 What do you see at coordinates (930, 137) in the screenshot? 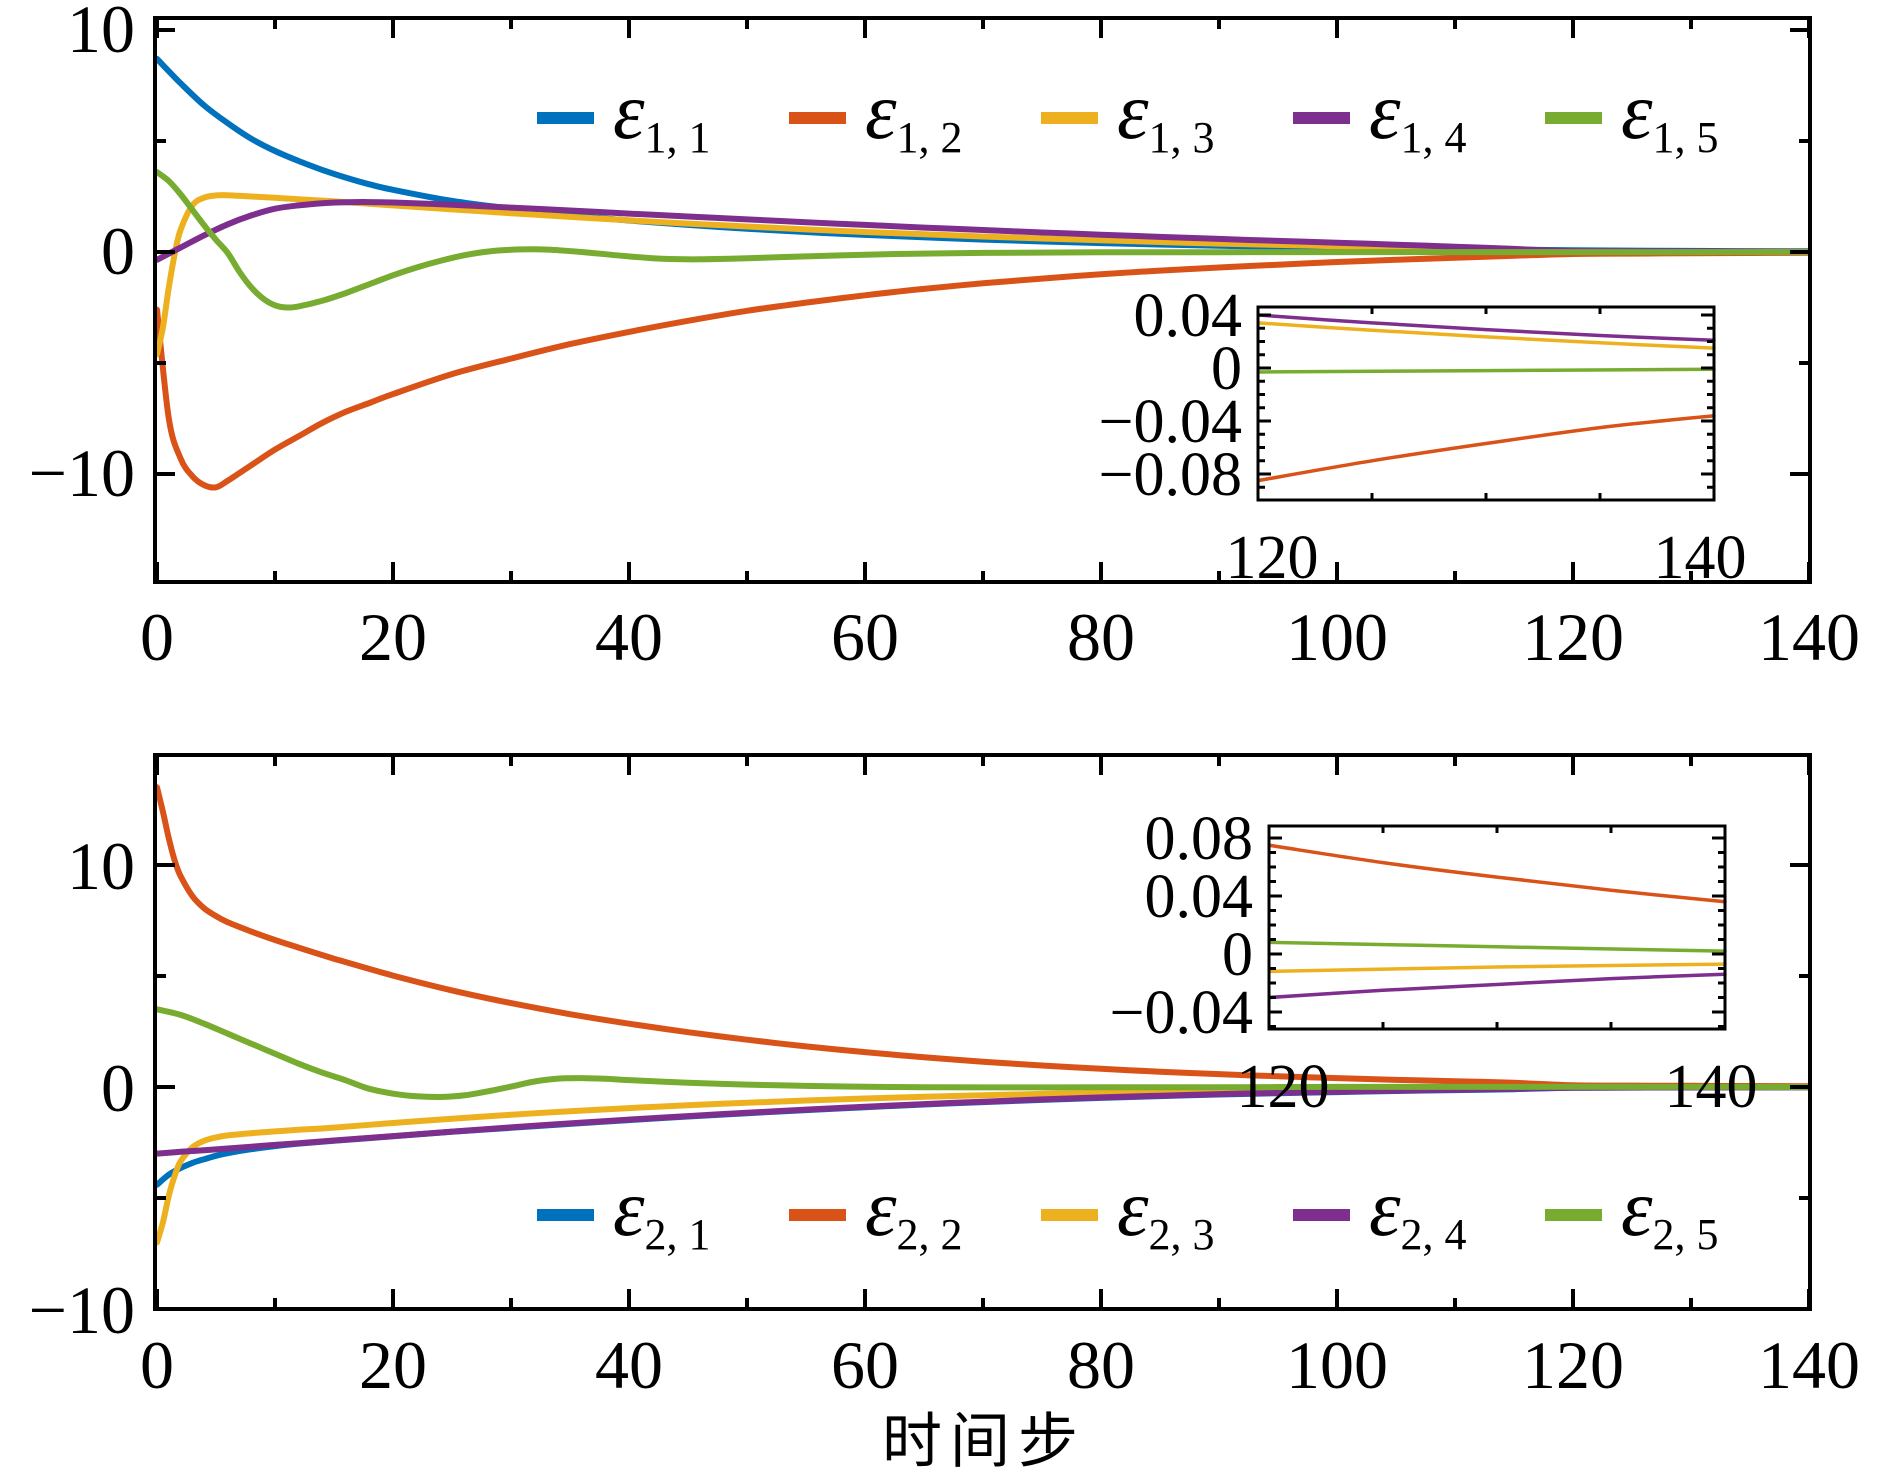
I see `epsilon-subscript: 1, 2` at bounding box center [930, 137].